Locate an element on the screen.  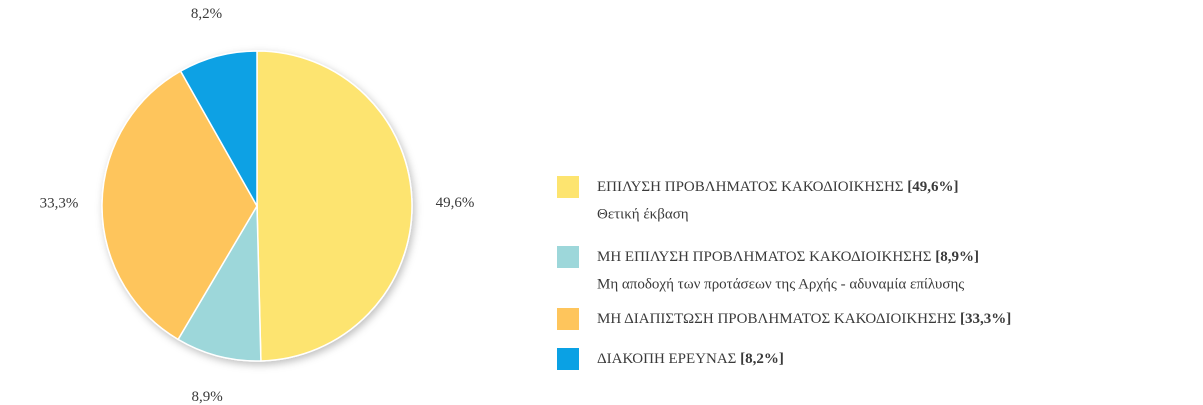
legend-name: ΜΗ ΔΙΑΠΙΣΤΩΣΗ ΠΡΟΒΛΗΜΑΤΟΣ ΚΑΚΟΔΙΟΙΚΗΣΗΣ is located at coordinates (776, 319).